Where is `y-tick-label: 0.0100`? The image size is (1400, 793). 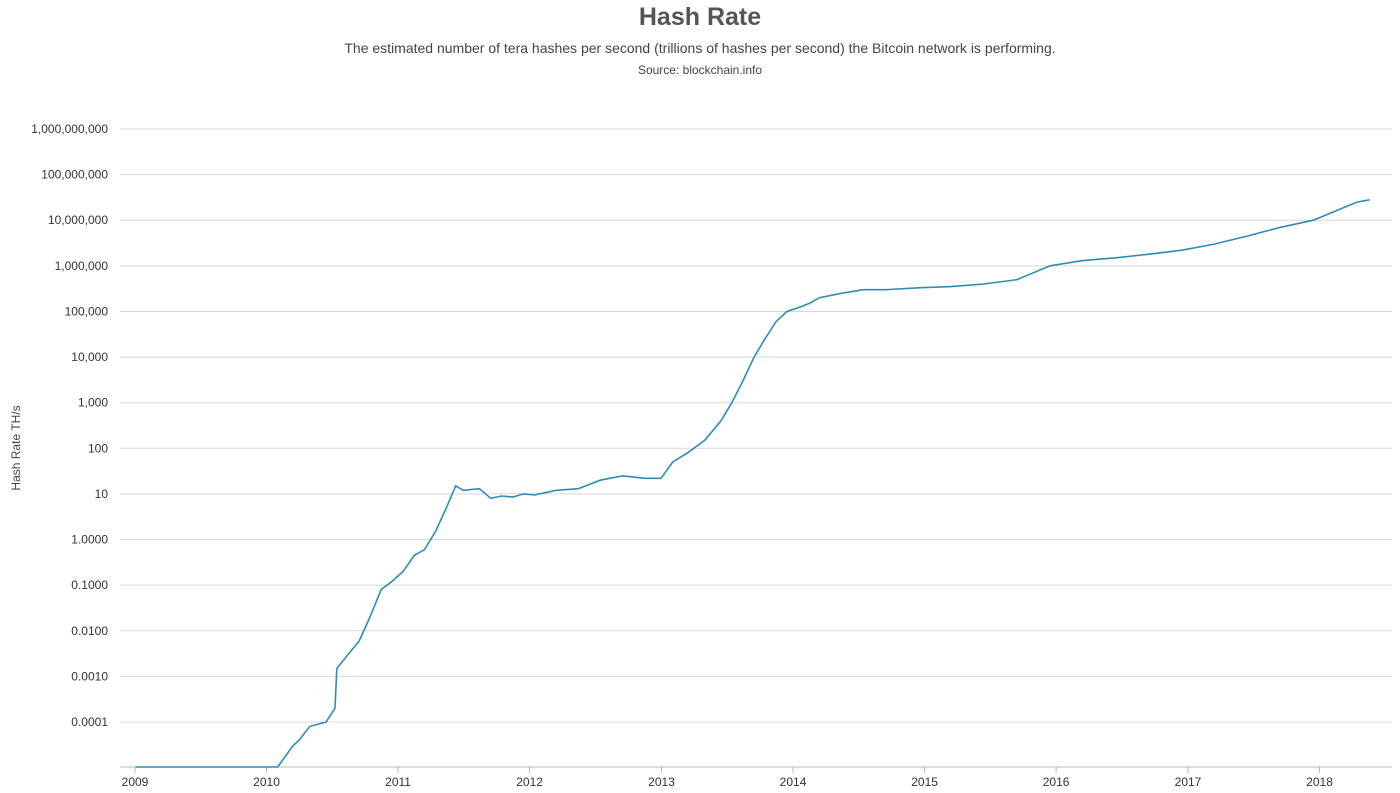
y-tick-label: 0.0100 is located at coordinates (89, 631).